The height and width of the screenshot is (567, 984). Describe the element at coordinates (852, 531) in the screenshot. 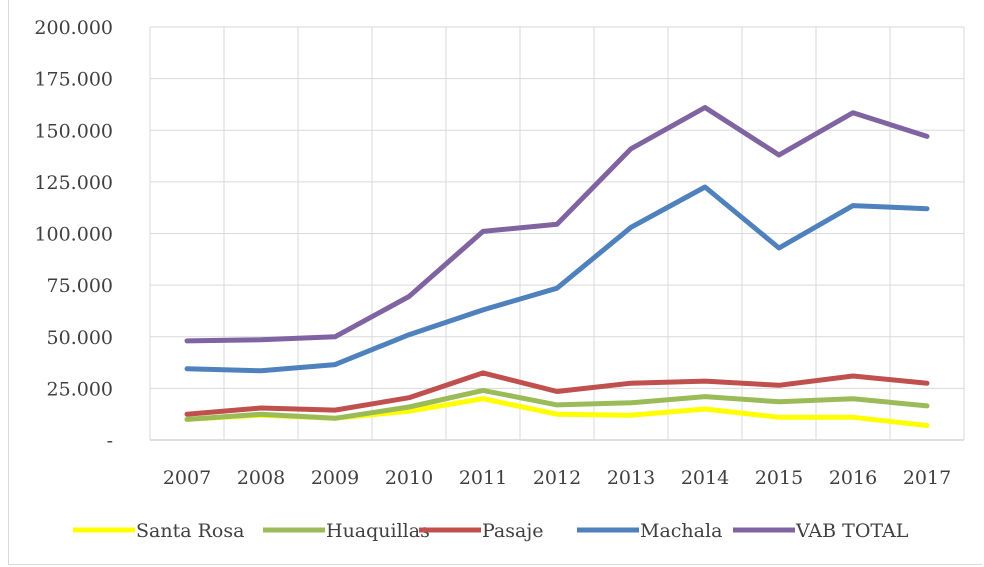

I see `legend-label: VAB TOTAL` at that location.